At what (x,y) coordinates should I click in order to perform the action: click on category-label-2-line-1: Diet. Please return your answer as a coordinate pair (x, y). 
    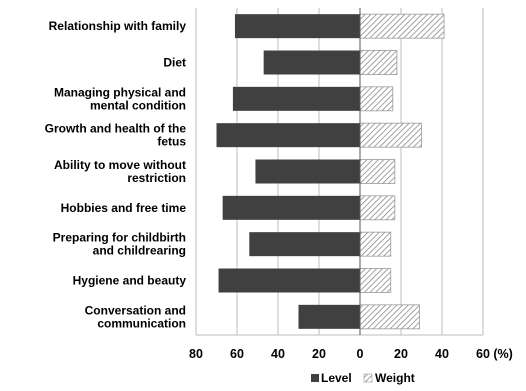
    Looking at the image, I should click on (174, 63).